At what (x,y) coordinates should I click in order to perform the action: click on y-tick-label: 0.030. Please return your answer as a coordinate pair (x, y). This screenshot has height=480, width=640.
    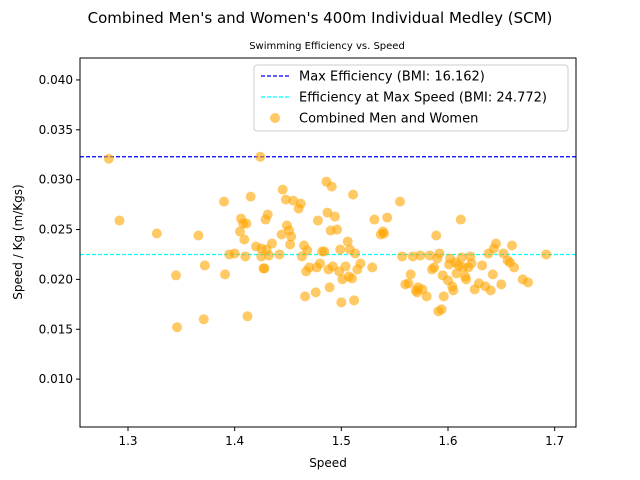
    Looking at the image, I should click on (56, 180).